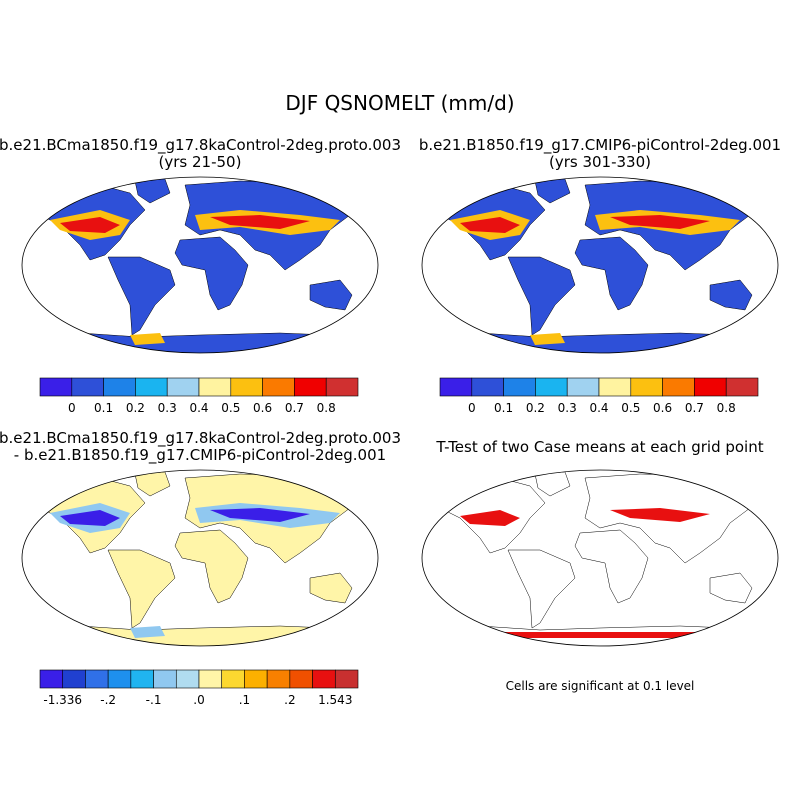 The height and width of the screenshot is (804, 800). What do you see at coordinates (108, 700) in the screenshot?
I see `colorbar-label: -.2` at bounding box center [108, 700].